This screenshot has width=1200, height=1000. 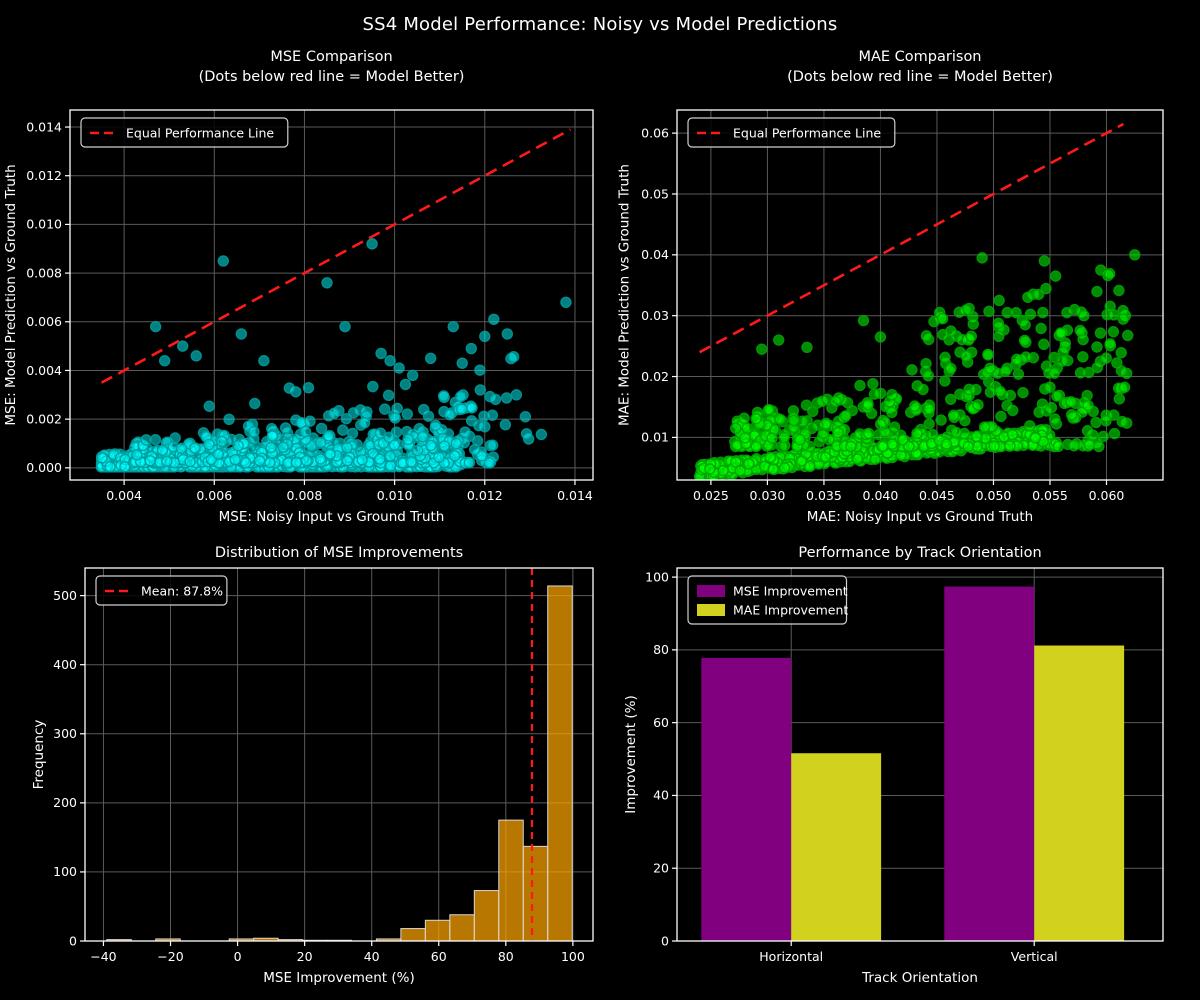 I want to click on legend-label: Equal Performance Line, so click(x=200, y=132).